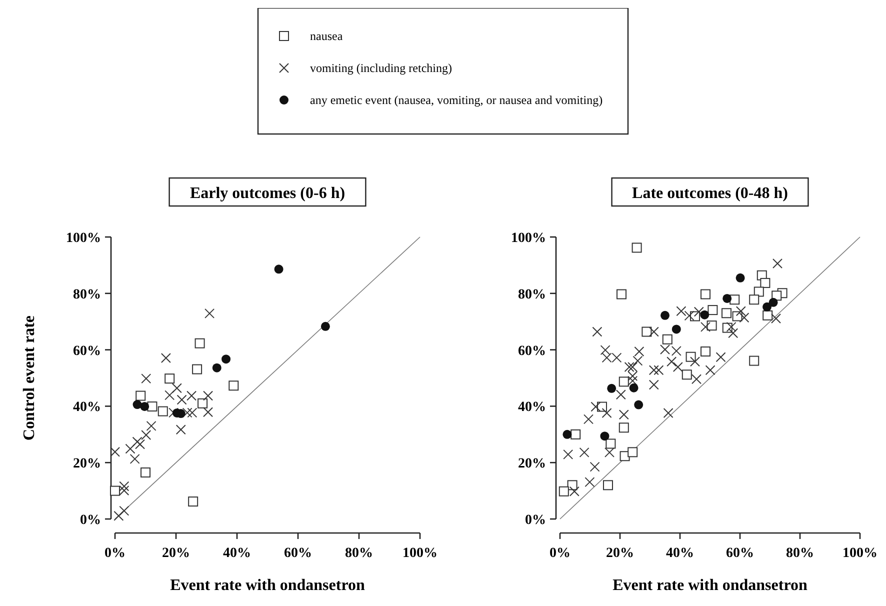  What do you see at coordinates (860, 553) in the screenshot?
I see `x-tick-label: 100%` at bounding box center [860, 553].